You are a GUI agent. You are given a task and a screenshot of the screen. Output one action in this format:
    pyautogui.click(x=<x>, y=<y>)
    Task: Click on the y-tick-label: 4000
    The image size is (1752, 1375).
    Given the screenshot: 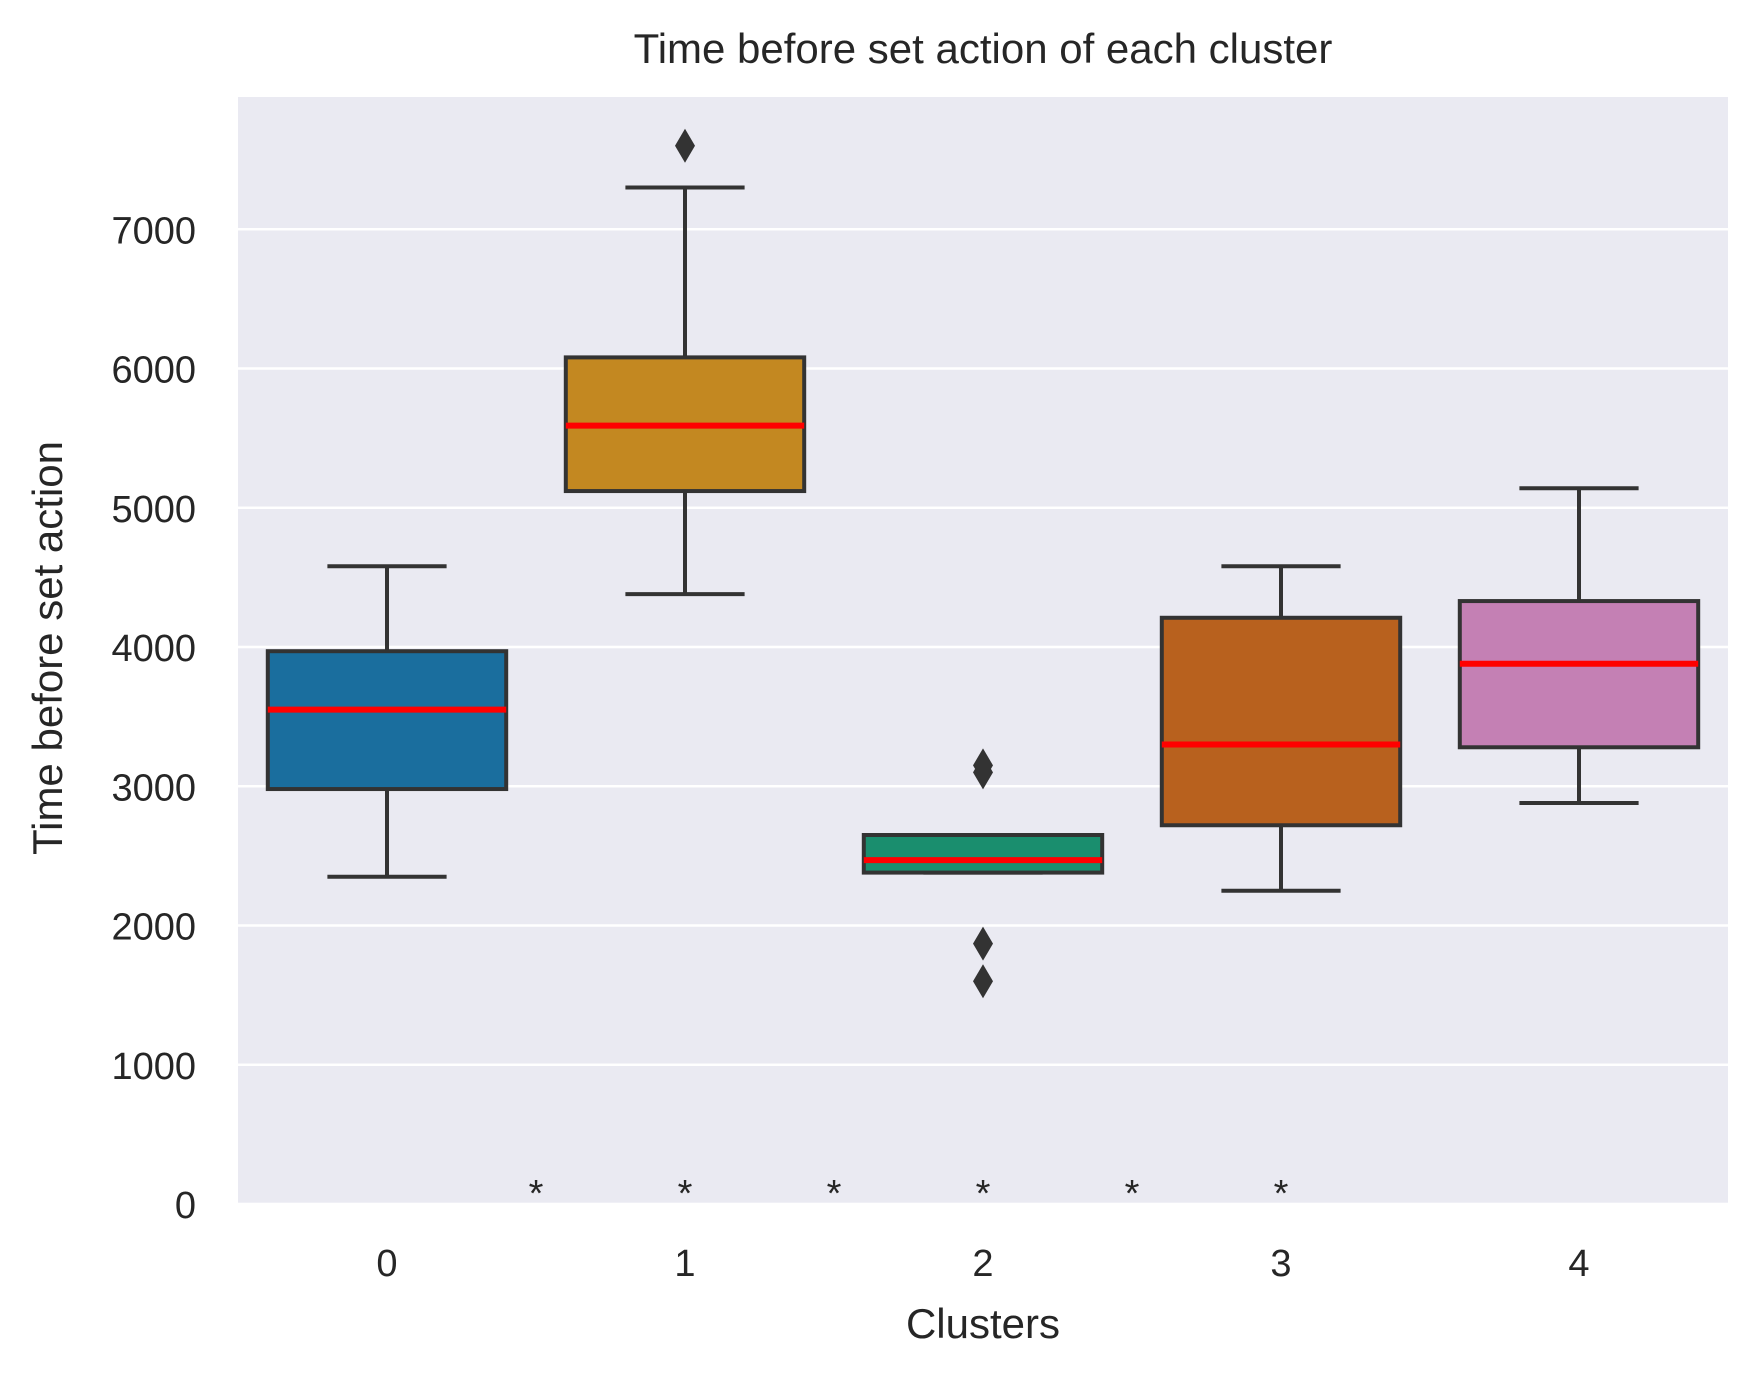 What is the action you would take?
    pyautogui.click(x=153, y=649)
    